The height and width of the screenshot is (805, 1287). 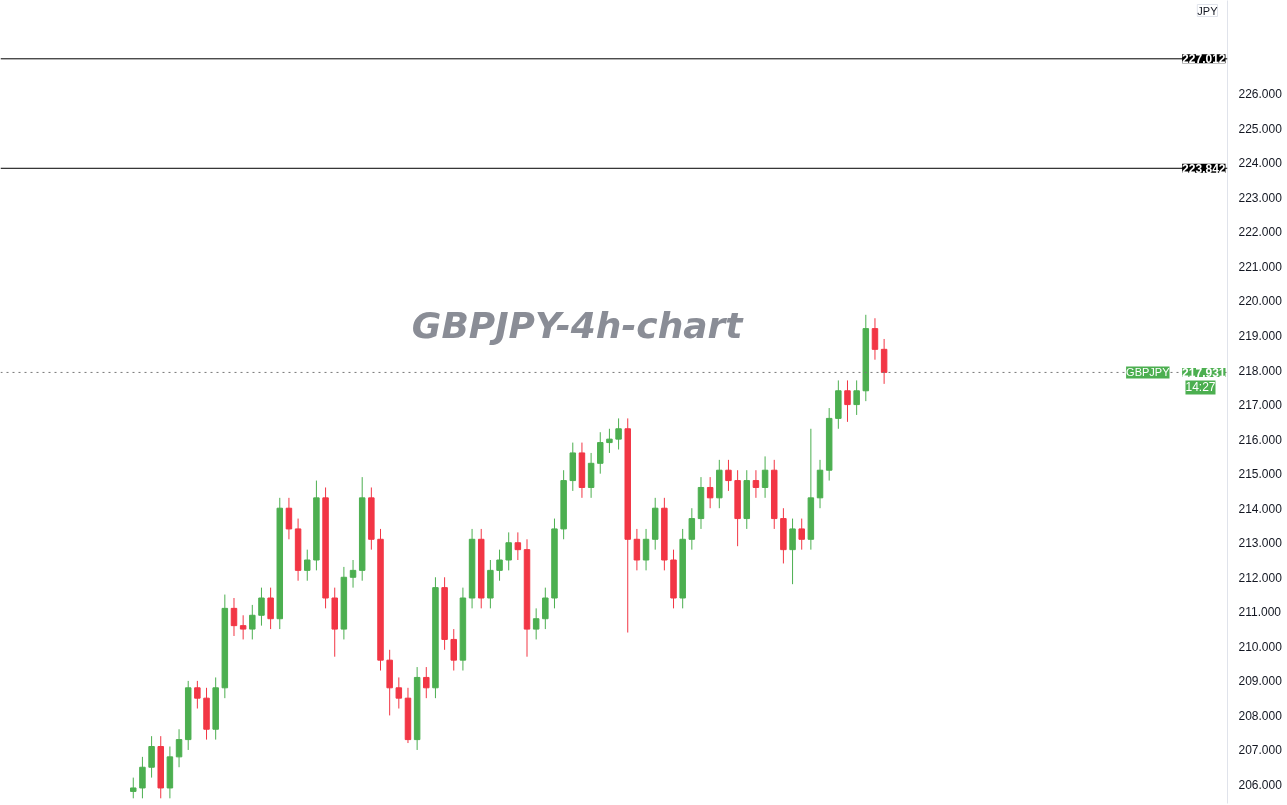 I want to click on y-tick-label: 206.000, so click(x=1260, y=785).